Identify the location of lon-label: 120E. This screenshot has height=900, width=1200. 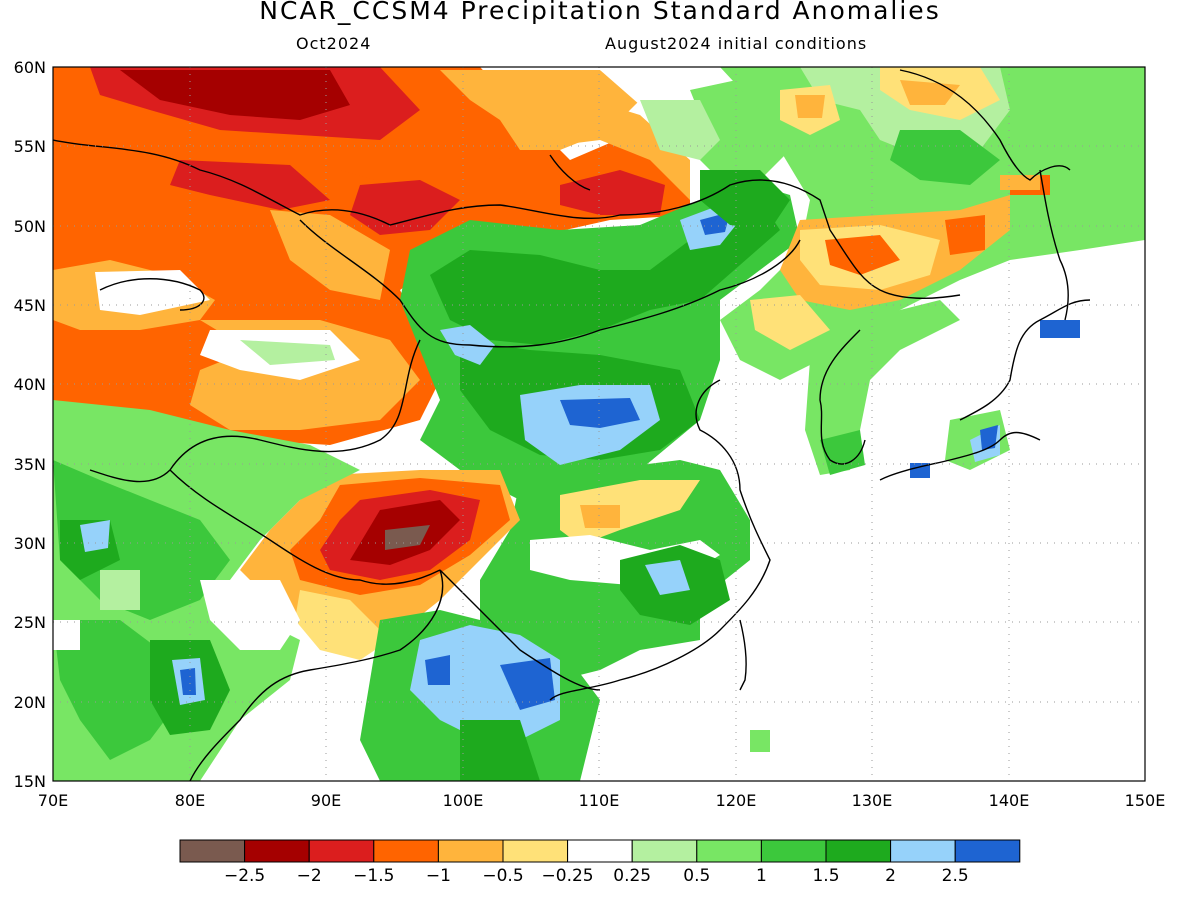
(736, 800).